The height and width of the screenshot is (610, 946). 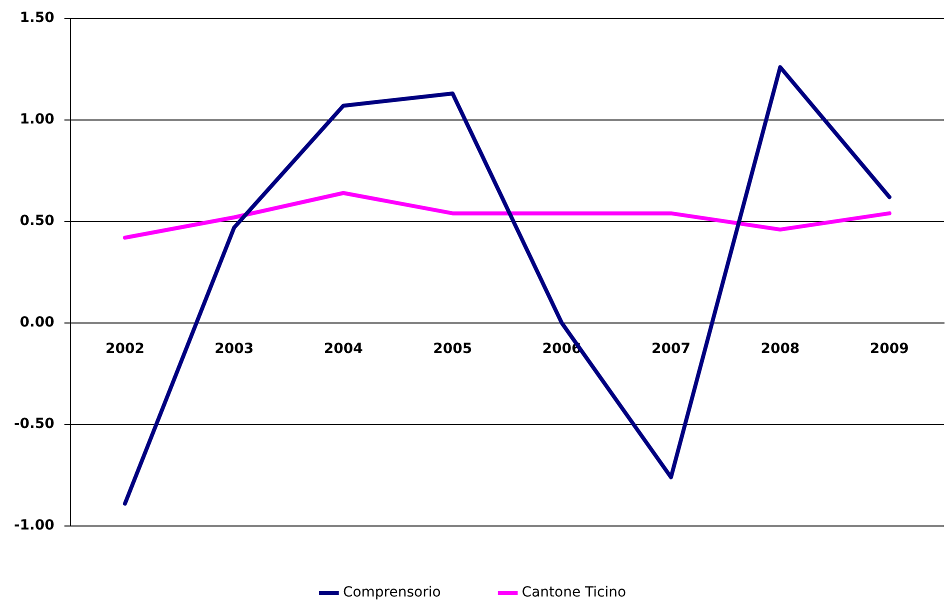 I want to click on x-tick-label: 2004, so click(x=344, y=349).